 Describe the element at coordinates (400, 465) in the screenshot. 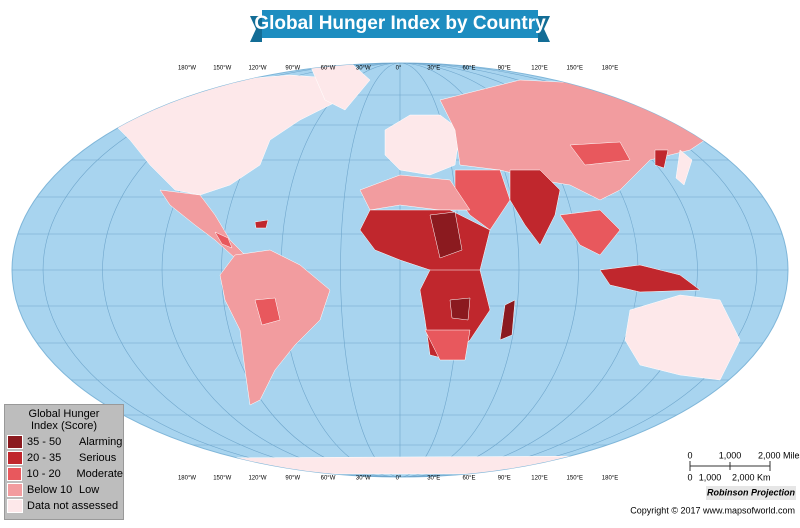

I see `antarctica` at that location.